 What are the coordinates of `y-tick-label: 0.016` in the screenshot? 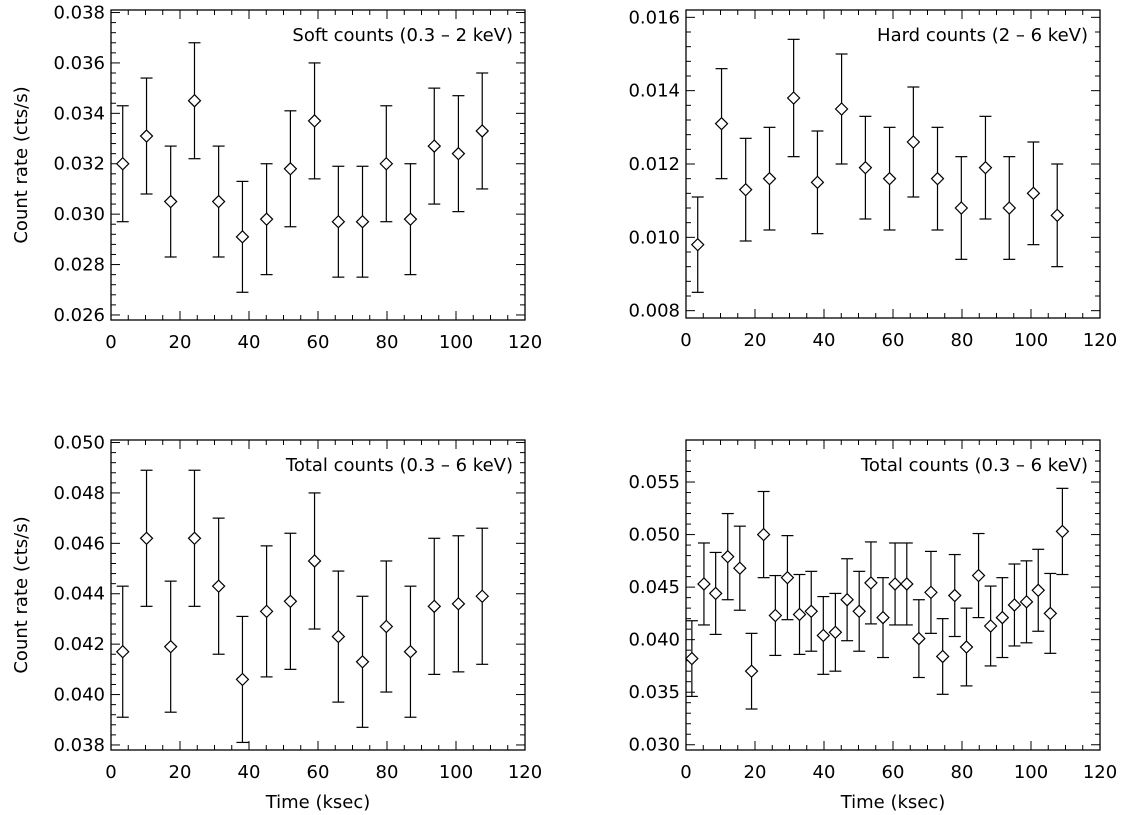 It's located at (654, 17).